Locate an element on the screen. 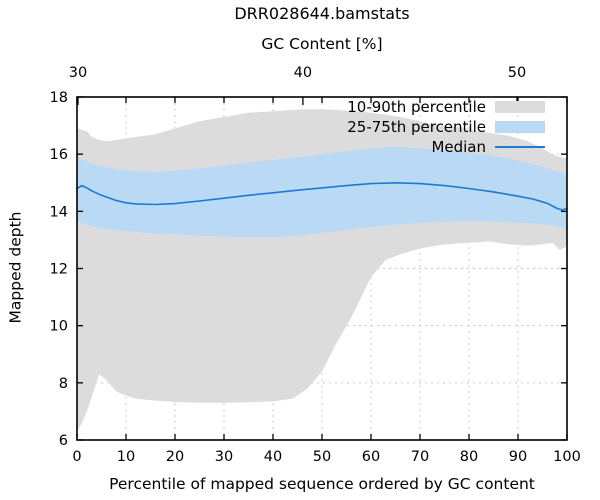 This screenshot has width=600, height=500. y-tick-label: 16 is located at coordinates (59, 155).